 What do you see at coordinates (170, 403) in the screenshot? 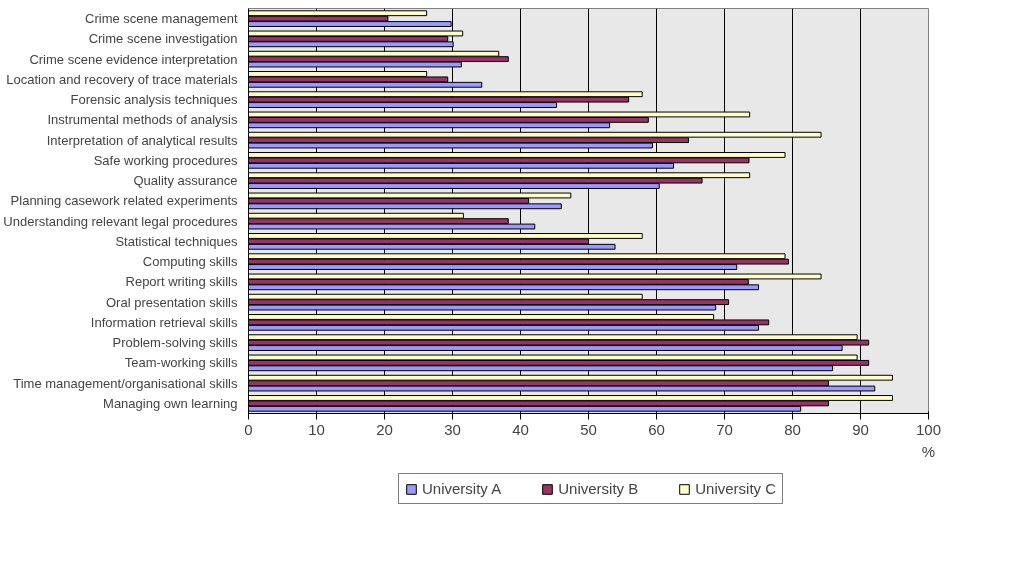
I see `y-tick-label: Managing own learning` at bounding box center [170, 403].